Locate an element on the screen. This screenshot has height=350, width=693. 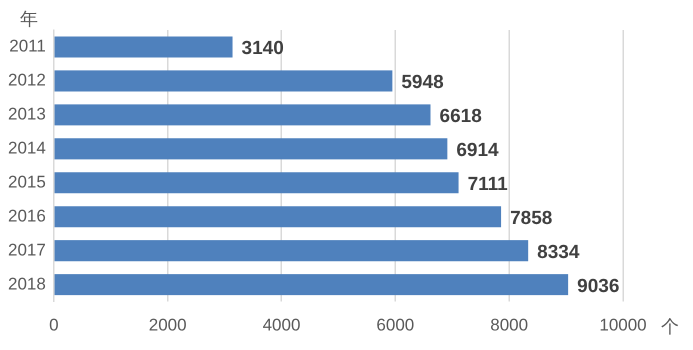
data-label: 6914 is located at coordinates (478, 151).